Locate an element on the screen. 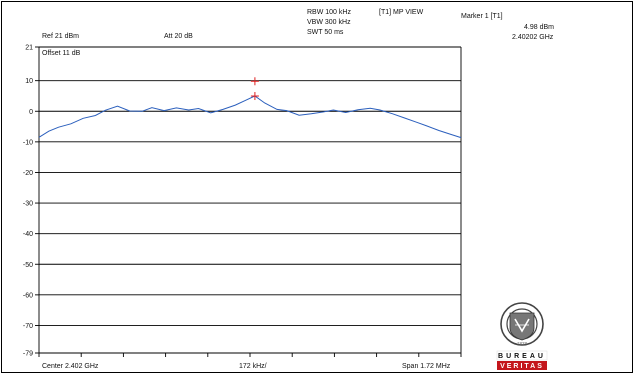 The width and height of the screenshot is (636, 376). y-tick-label: -10 is located at coordinates (28, 142).